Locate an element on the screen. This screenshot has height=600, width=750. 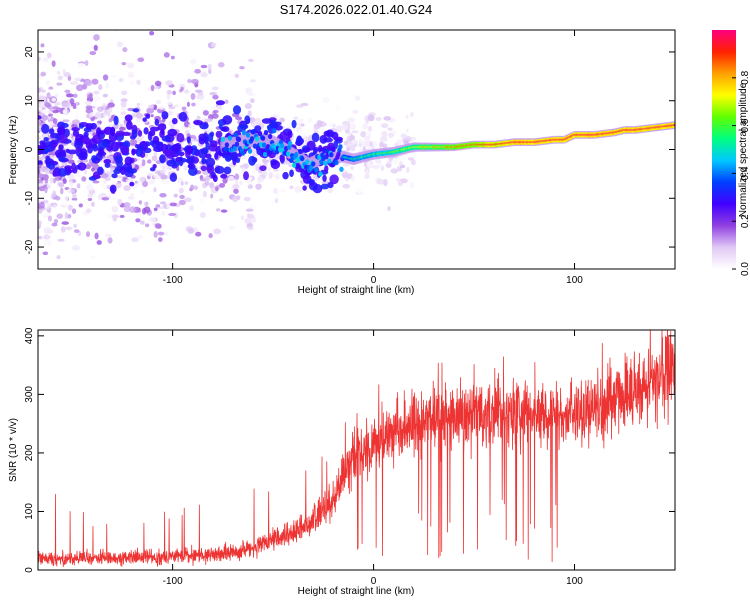
spectrogram-y-axis-label: Frequency (Hz) is located at coordinates (13, 150).